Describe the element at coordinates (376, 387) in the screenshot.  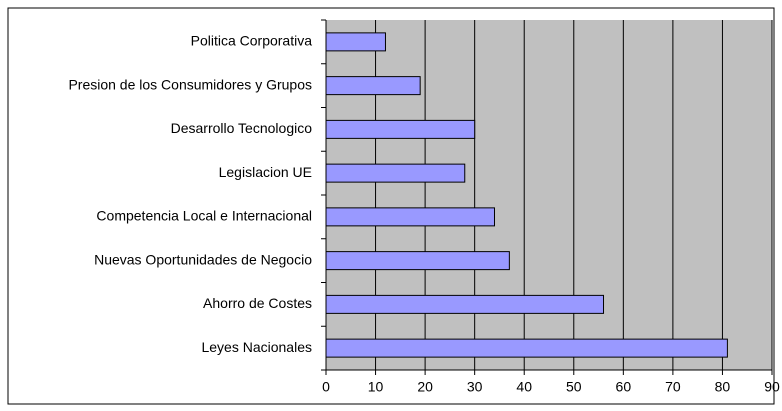
I see `x-tick-label: 10` at that location.